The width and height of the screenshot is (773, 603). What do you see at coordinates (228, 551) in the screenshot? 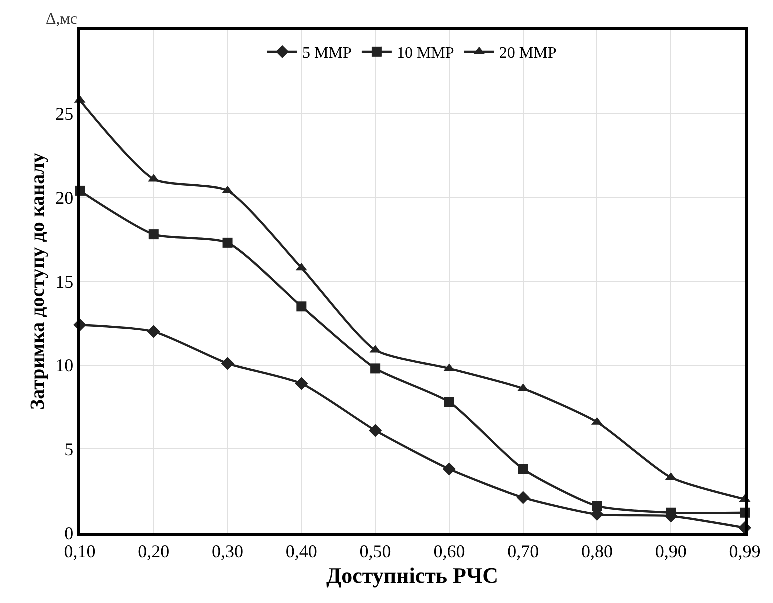
I see `x-tick-label: 0,30` at bounding box center [228, 551].